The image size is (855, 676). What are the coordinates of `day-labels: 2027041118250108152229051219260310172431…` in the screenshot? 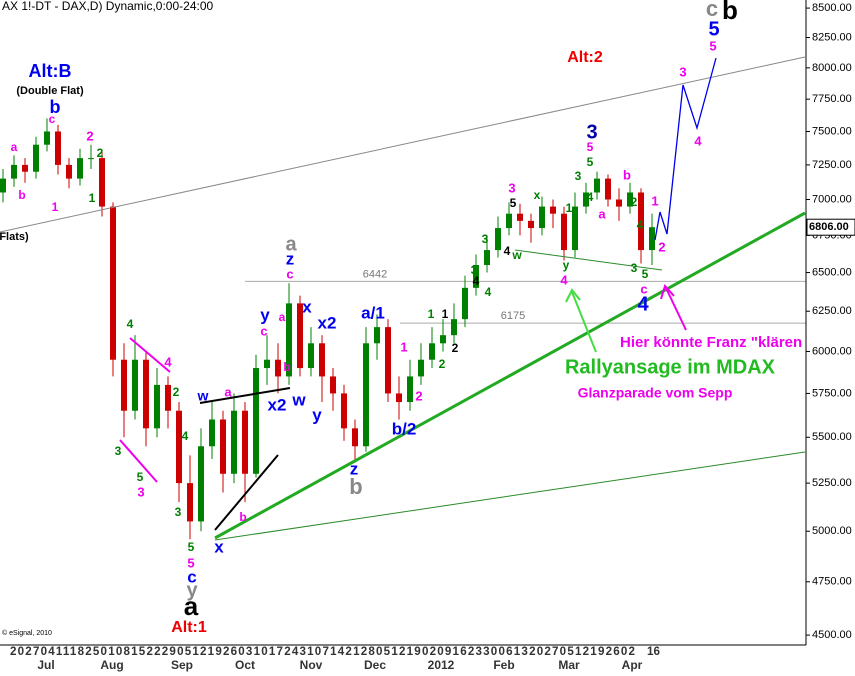 It's located at (322, 651).